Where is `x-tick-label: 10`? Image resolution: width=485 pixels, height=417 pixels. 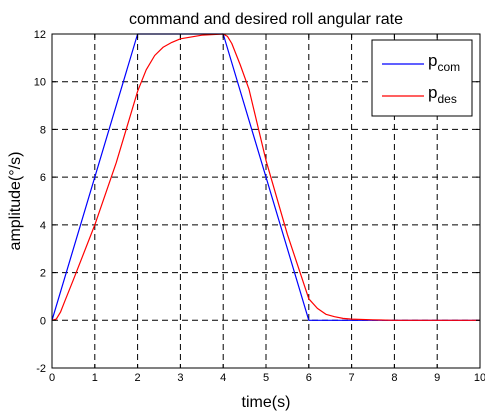
x-tick-label: 10 is located at coordinates (479, 378).